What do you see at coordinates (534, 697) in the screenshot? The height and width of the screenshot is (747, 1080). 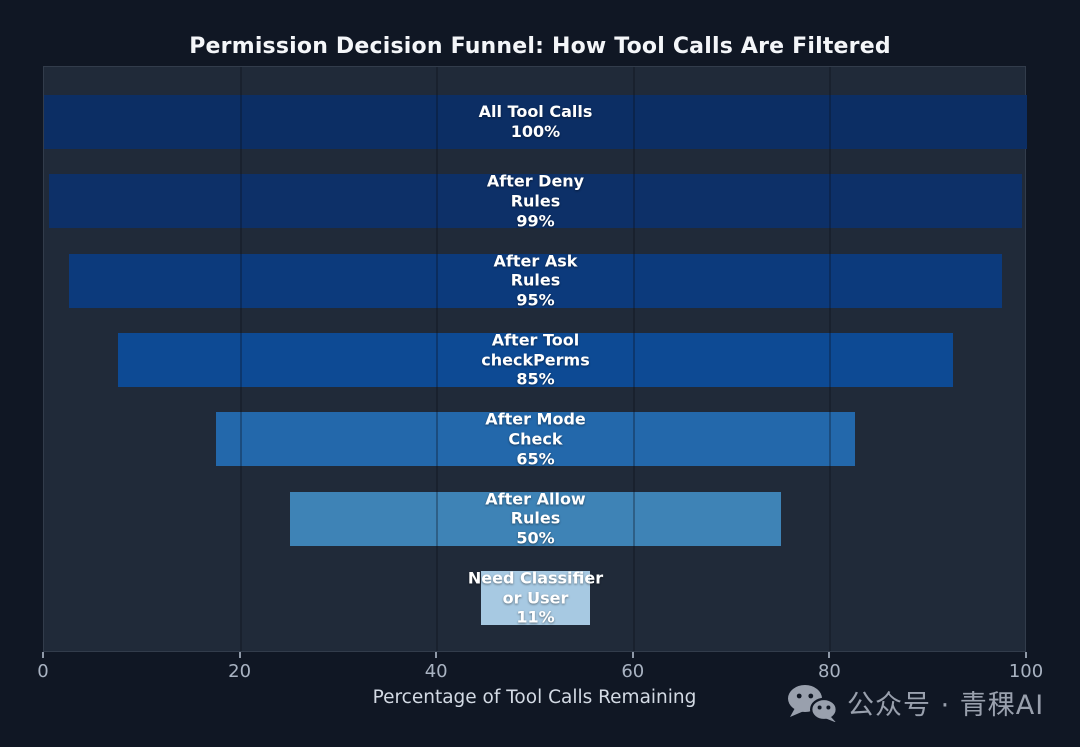 I see `x-axis-label: Percentage of Tool Calls Remaining` at bounding box center [534, 697].